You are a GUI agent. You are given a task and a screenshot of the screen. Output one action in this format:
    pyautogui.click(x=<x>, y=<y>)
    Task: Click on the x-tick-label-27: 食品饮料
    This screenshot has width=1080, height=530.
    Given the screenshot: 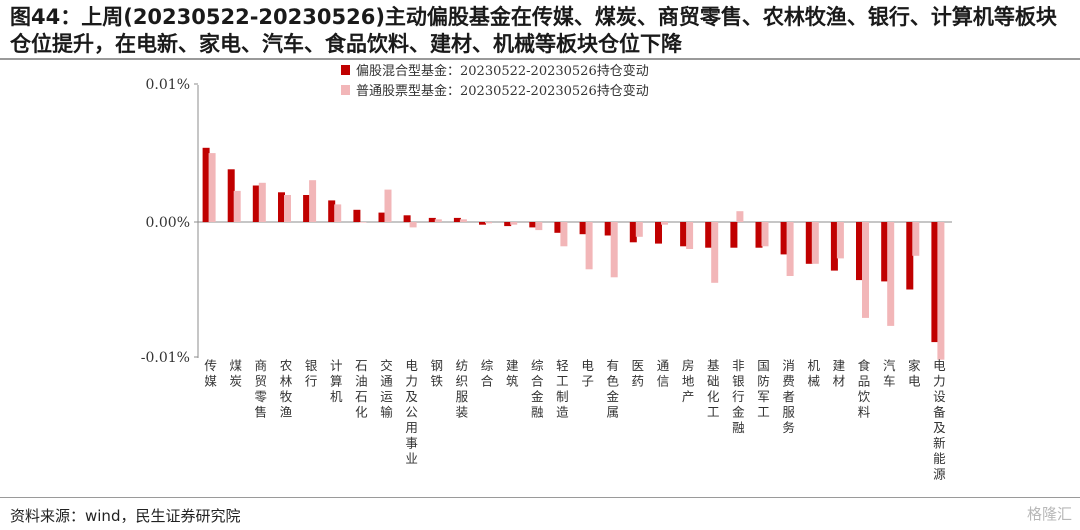 What is the action you would take?
    pyautogui.click(x=864, y=389)
    